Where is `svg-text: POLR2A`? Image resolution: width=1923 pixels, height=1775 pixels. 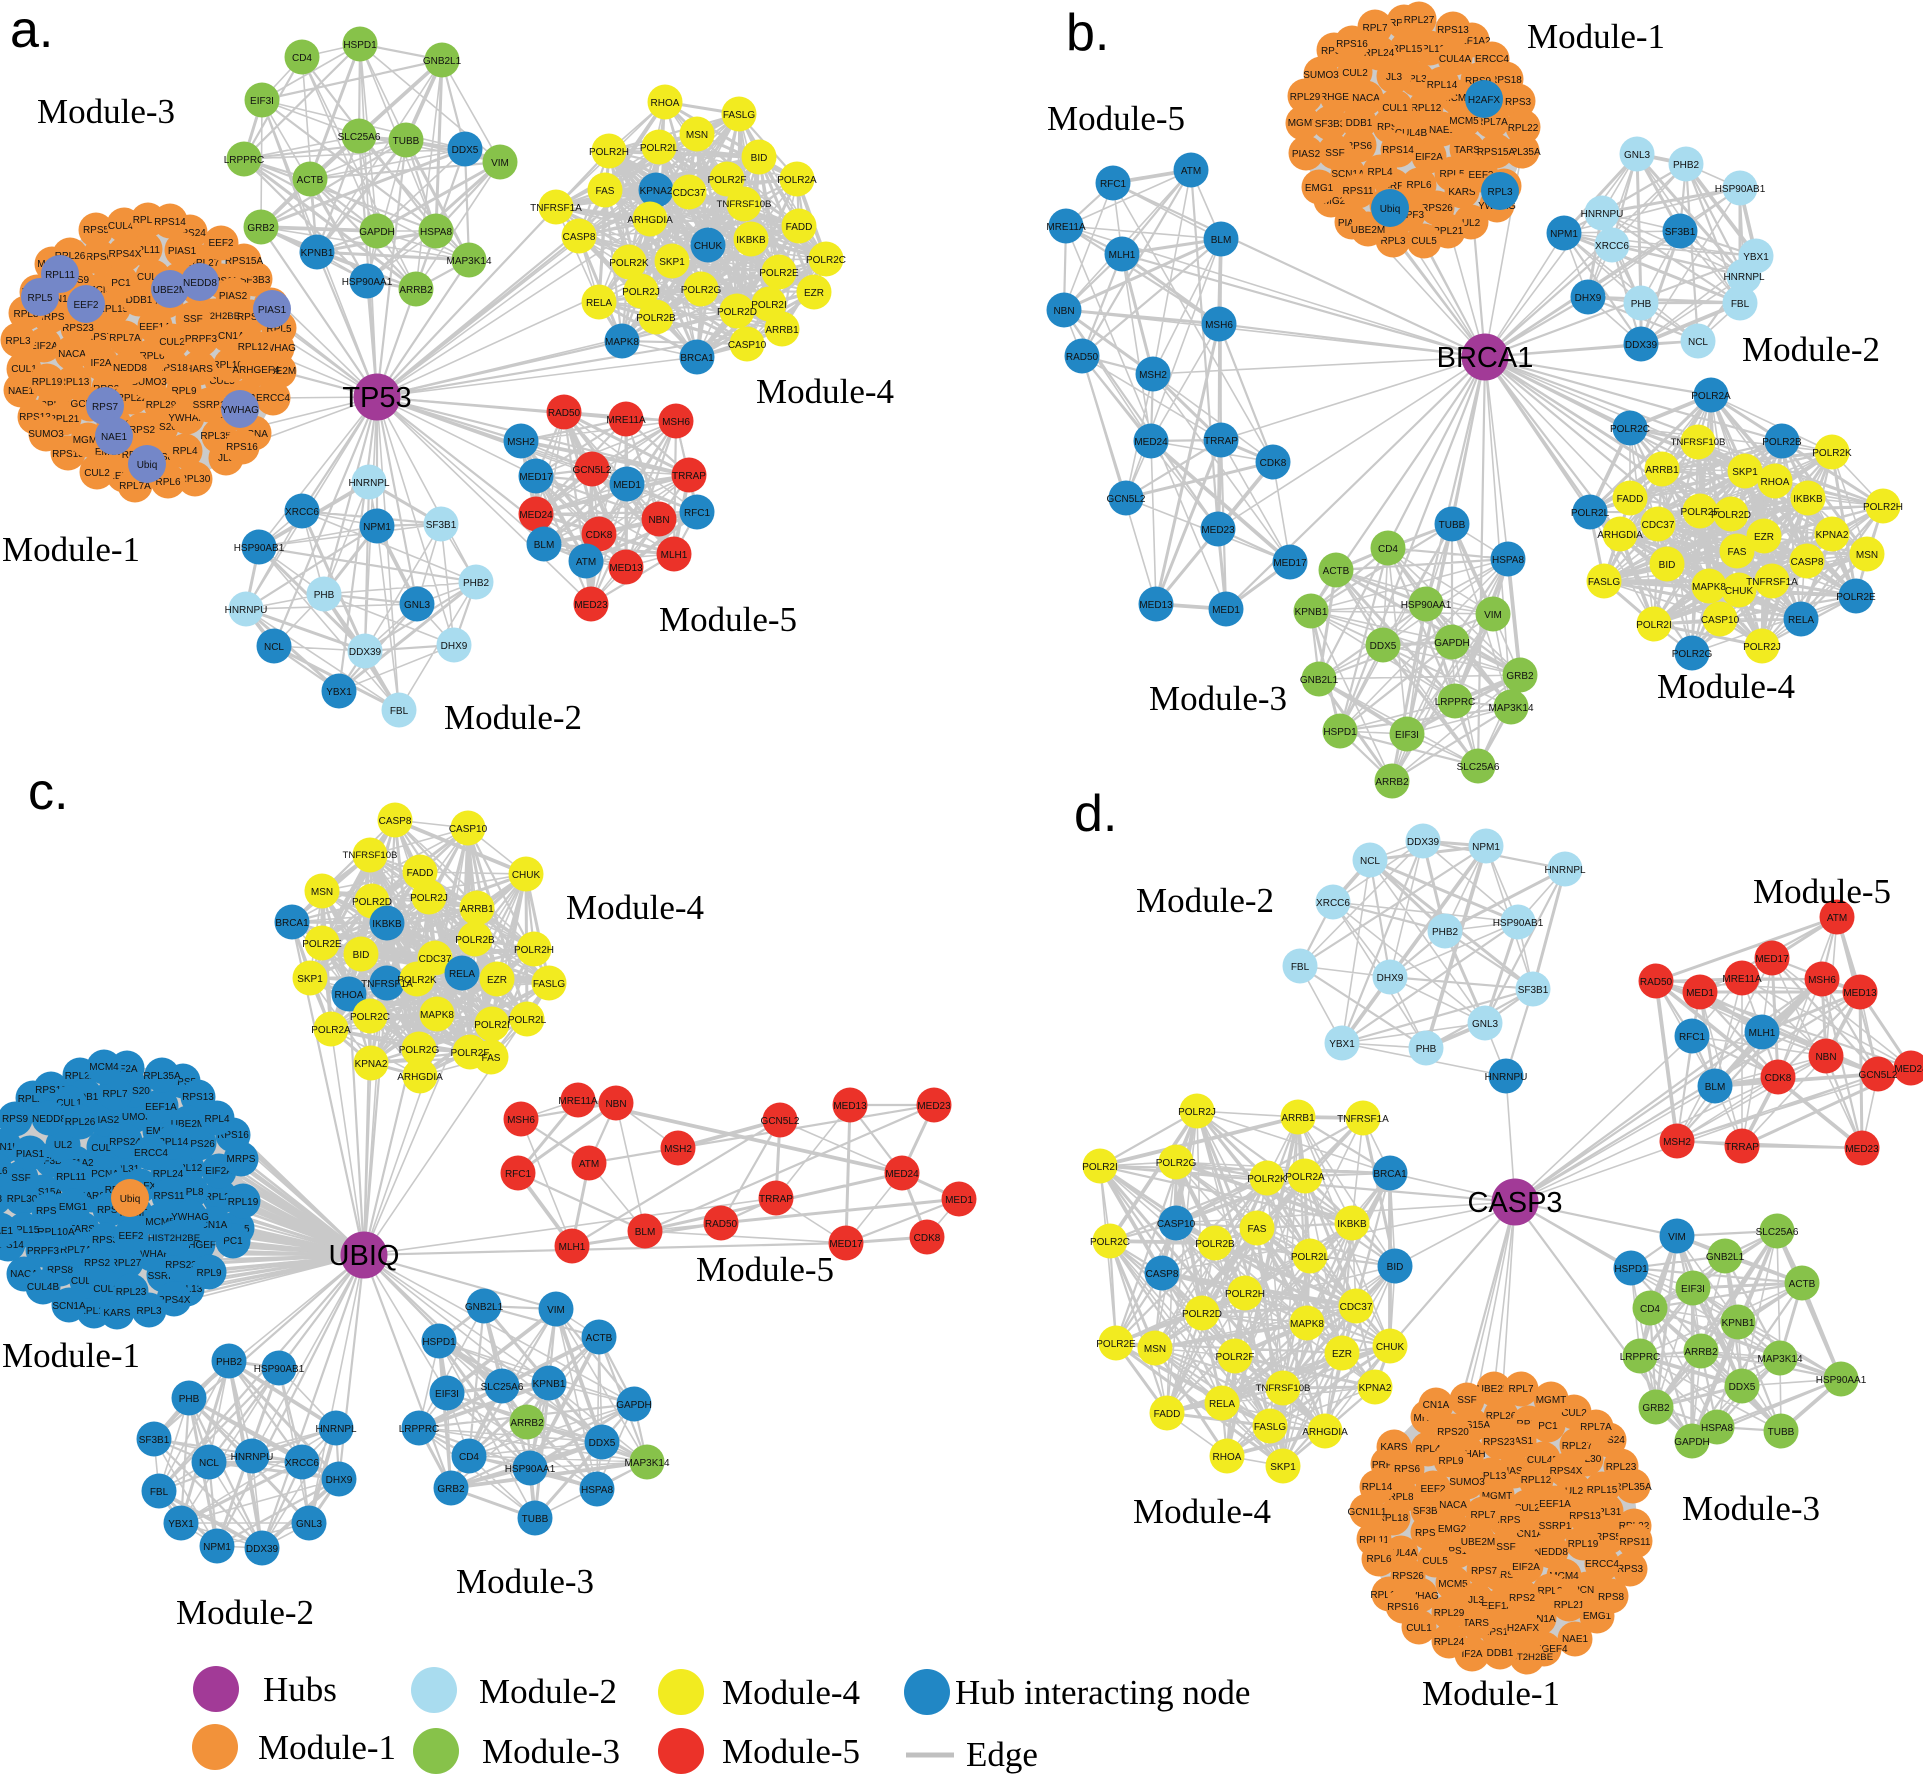 svg-text: POLR2A is located at coordinates (331, 1030).